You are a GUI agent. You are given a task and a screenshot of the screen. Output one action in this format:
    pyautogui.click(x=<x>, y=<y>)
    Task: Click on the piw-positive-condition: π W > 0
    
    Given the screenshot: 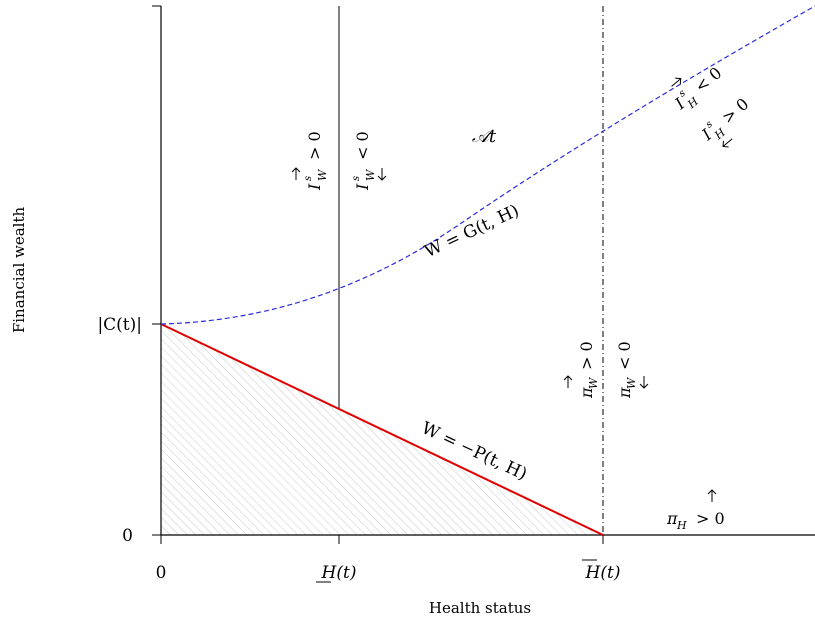 What is the action you would take?
    pyautogui.click(x=581, y=370)
    